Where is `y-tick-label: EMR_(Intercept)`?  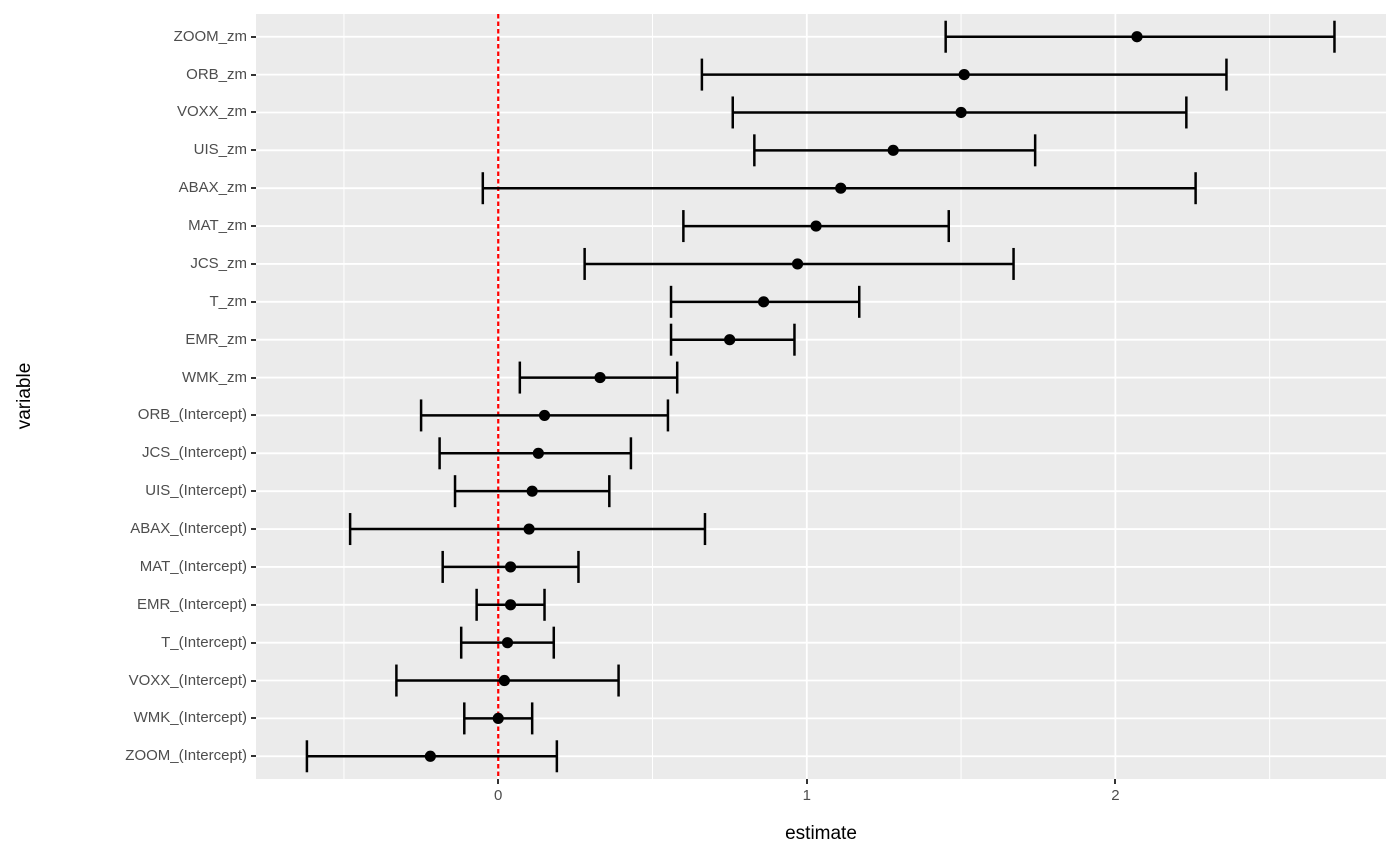
y-tick-label: EMR_(Intercept) is located at coordinates (191, 604).